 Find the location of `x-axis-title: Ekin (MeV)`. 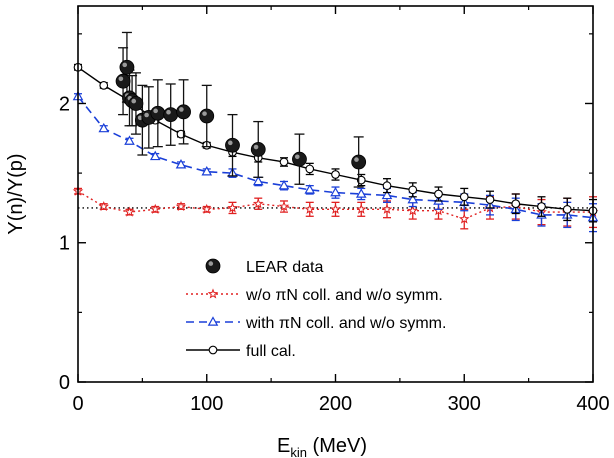

x-axis-title: Ekin (MeV) is located at coordinates (322, 446).